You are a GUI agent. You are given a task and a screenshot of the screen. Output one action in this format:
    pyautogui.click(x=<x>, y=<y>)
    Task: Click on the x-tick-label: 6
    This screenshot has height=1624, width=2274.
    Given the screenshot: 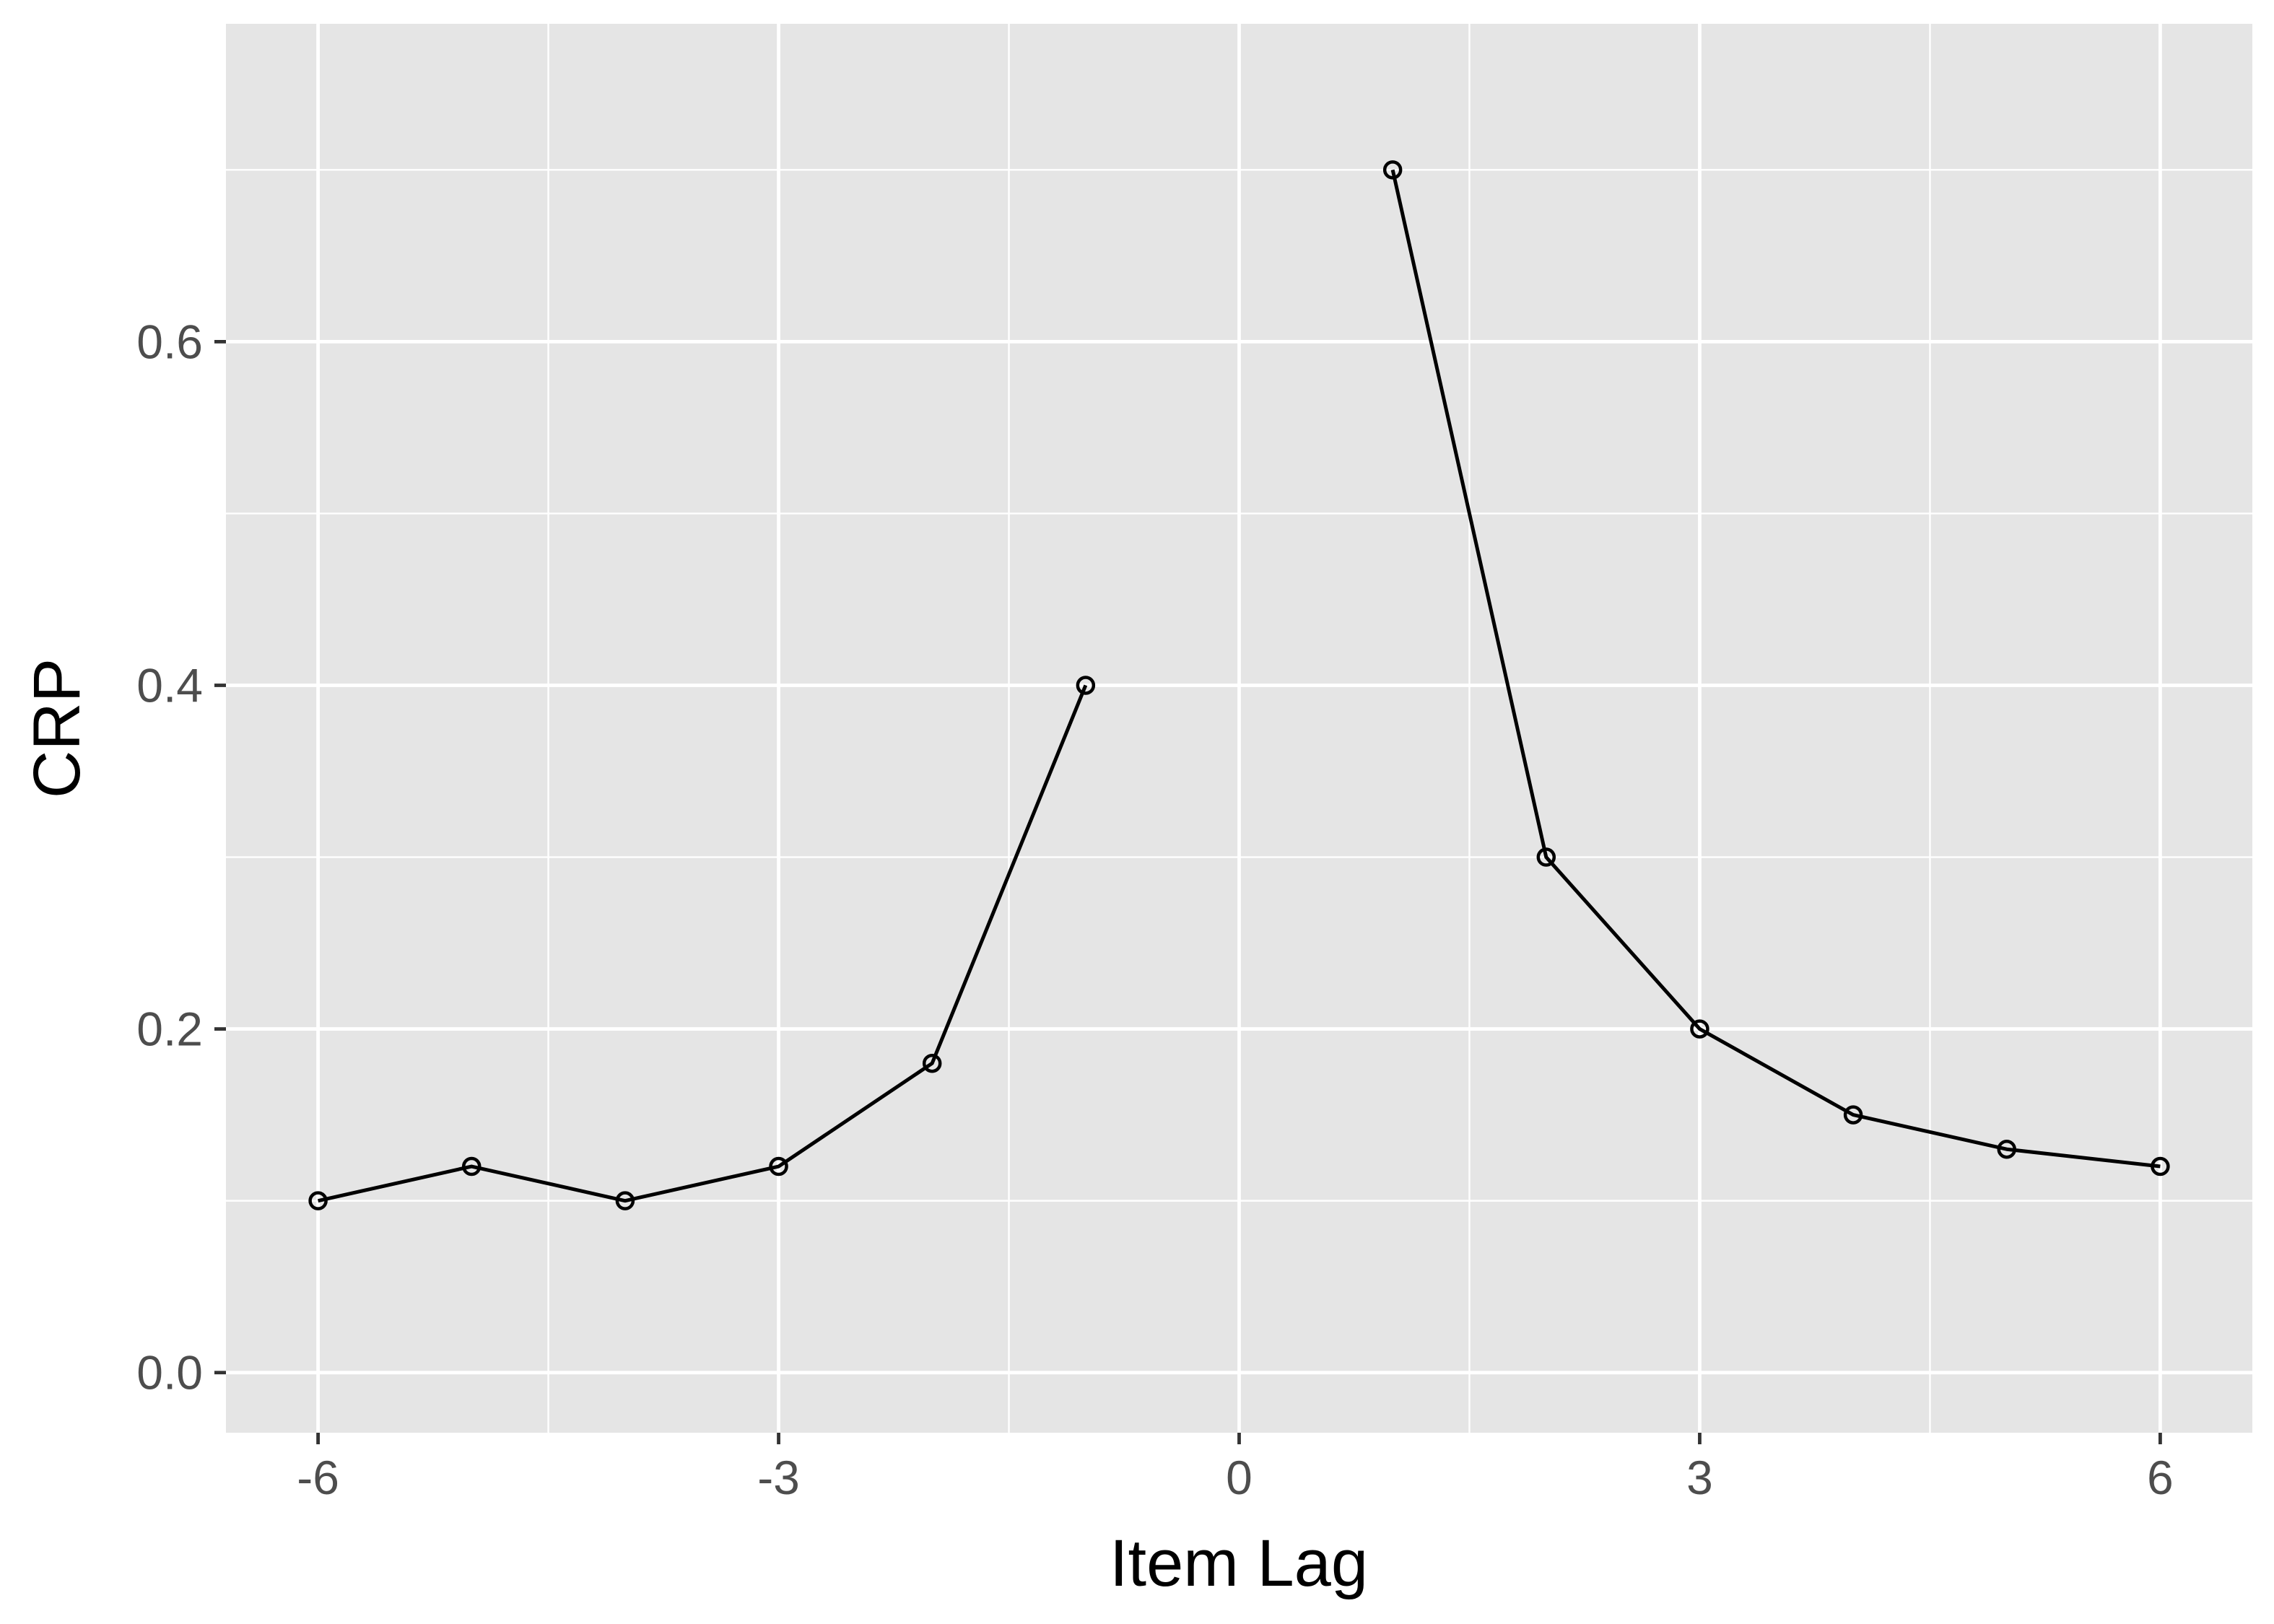 What is the action you would take?
    pyautogui.click(x=2160, y=1477)
    